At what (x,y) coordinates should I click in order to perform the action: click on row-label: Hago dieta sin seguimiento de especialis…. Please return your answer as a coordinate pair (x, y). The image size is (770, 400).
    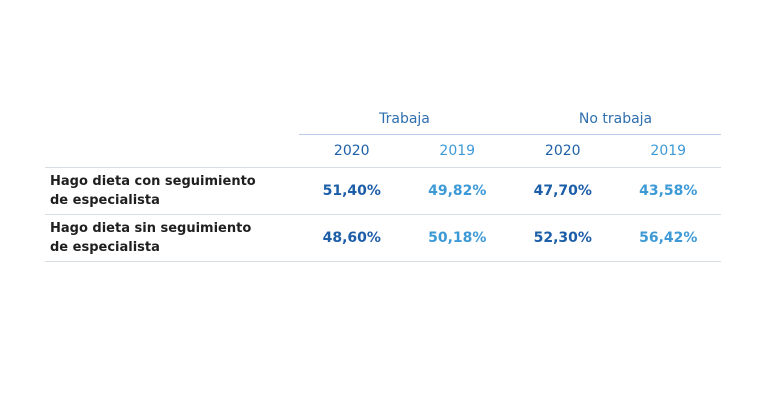
    Looking at the image, I should click on (172, 238).